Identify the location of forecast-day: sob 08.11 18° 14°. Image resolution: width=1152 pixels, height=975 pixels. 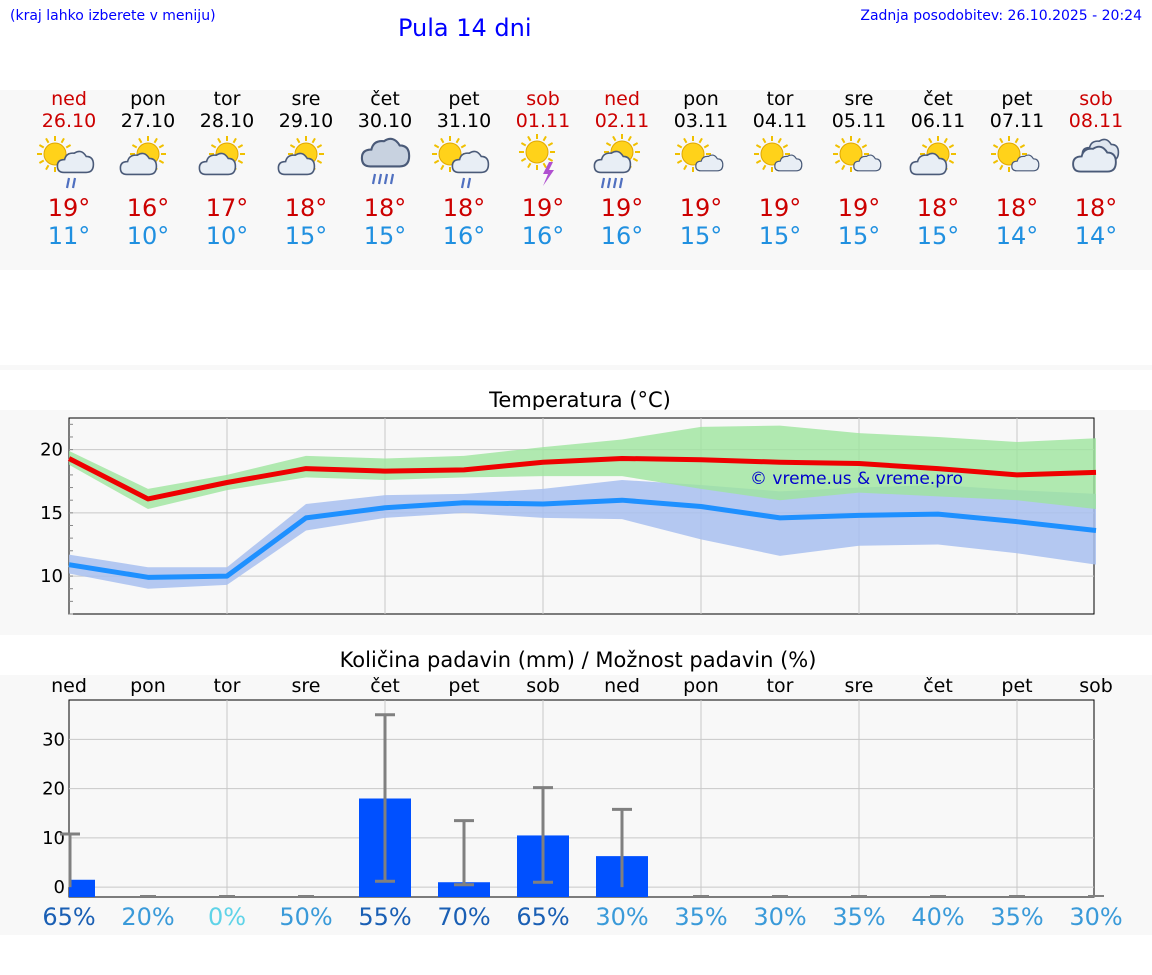
(1096, 169).